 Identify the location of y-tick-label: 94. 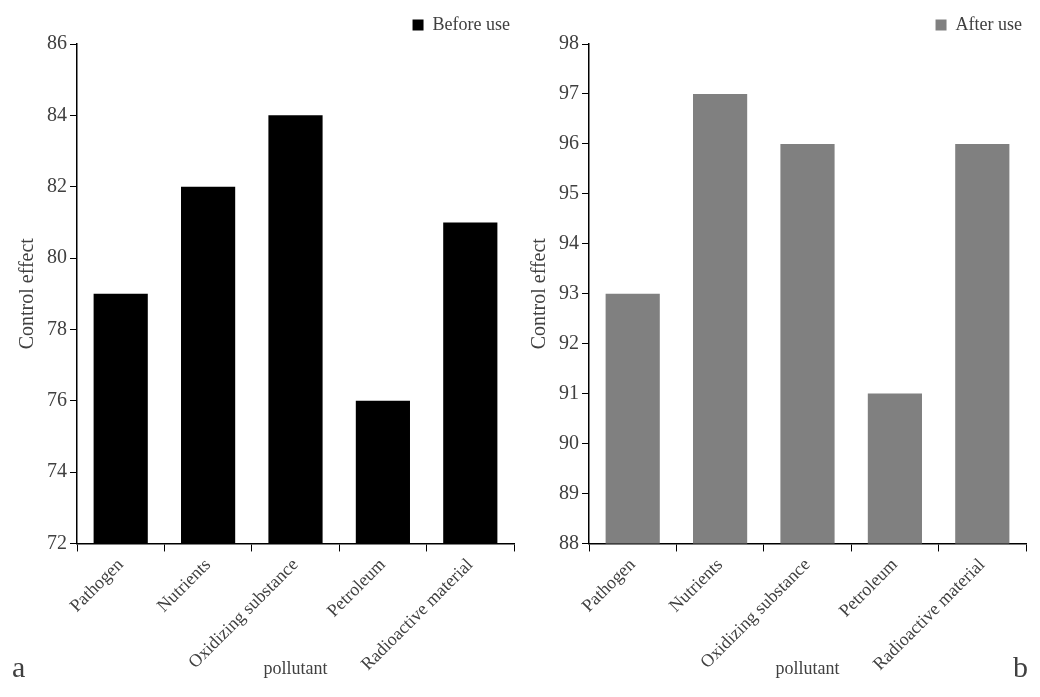
(569, 242).